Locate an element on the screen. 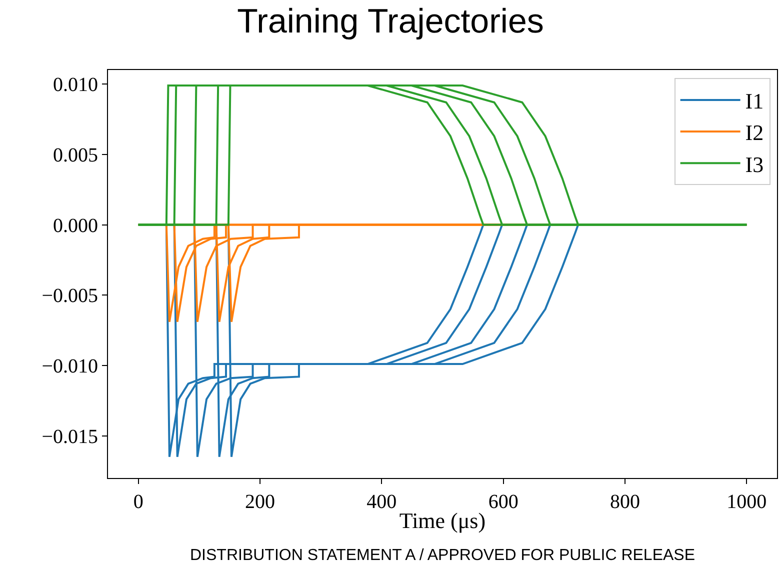 The height and width of the screenshot is (570, 781). y-tick-label: −0.015 is located at coordinates (70, 437).